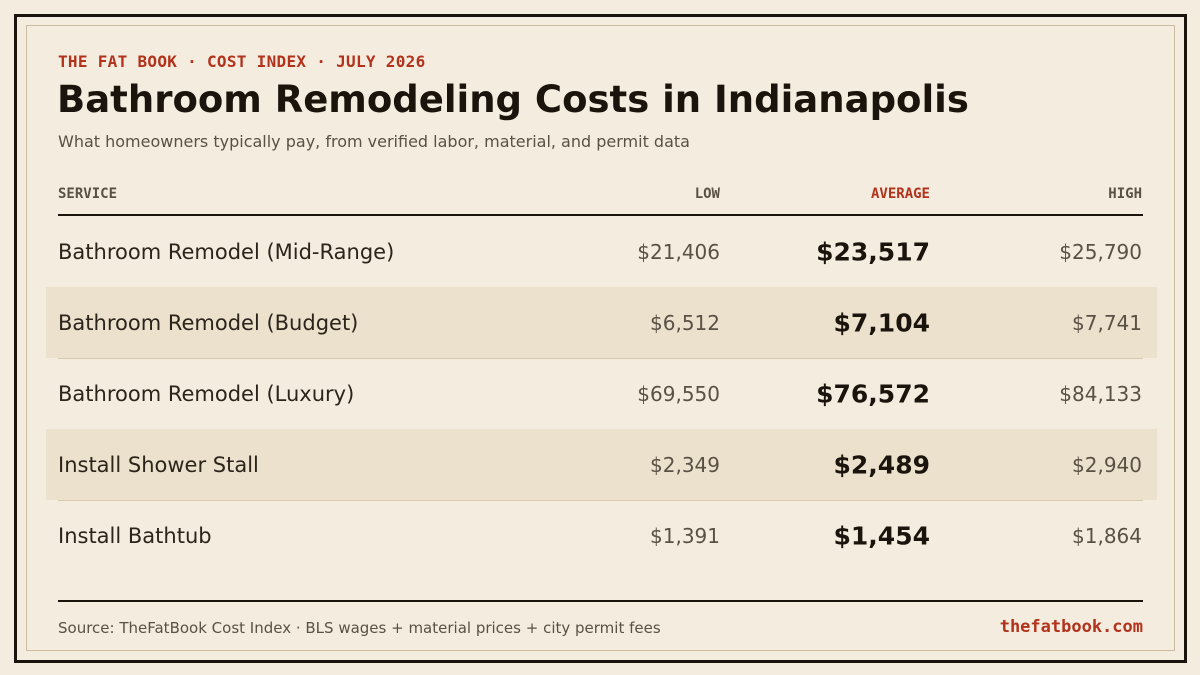 This screenshot has width=1200, height=675. I want to click on average-cost: $23,517, so click(873, 251).